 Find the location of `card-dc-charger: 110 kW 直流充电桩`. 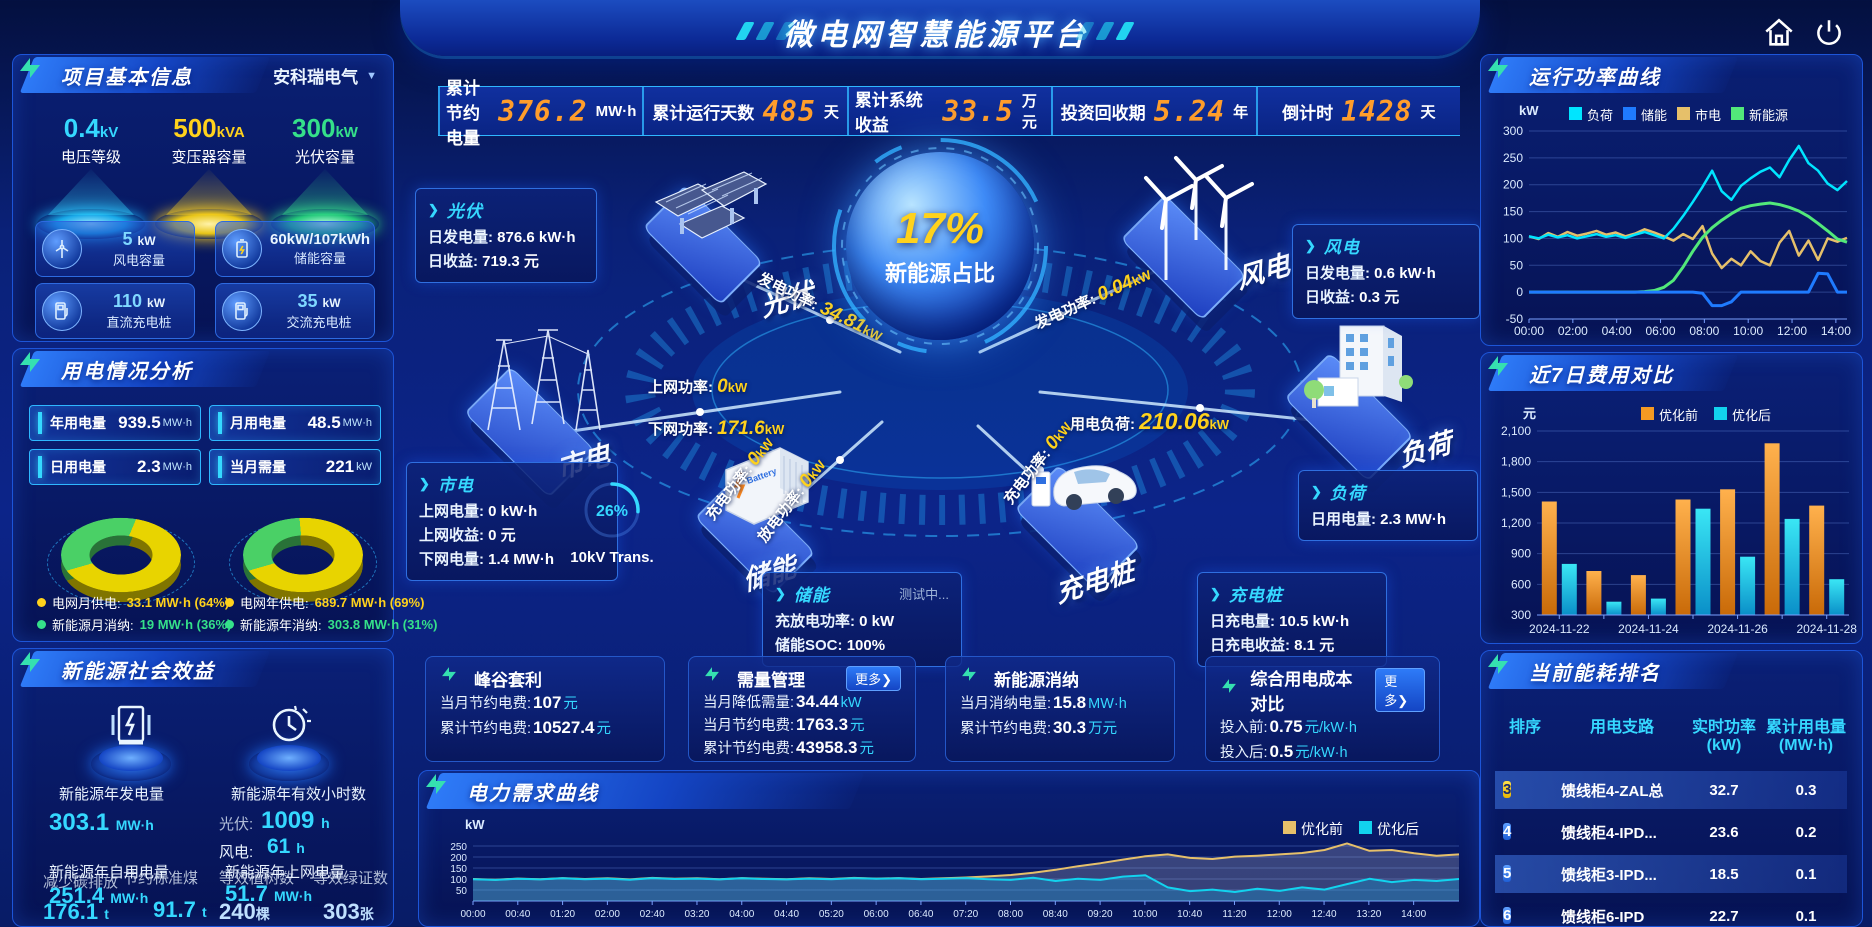

card-dc-charger: 110 kW 直流充电桩 is located at coordinates (115, 311).